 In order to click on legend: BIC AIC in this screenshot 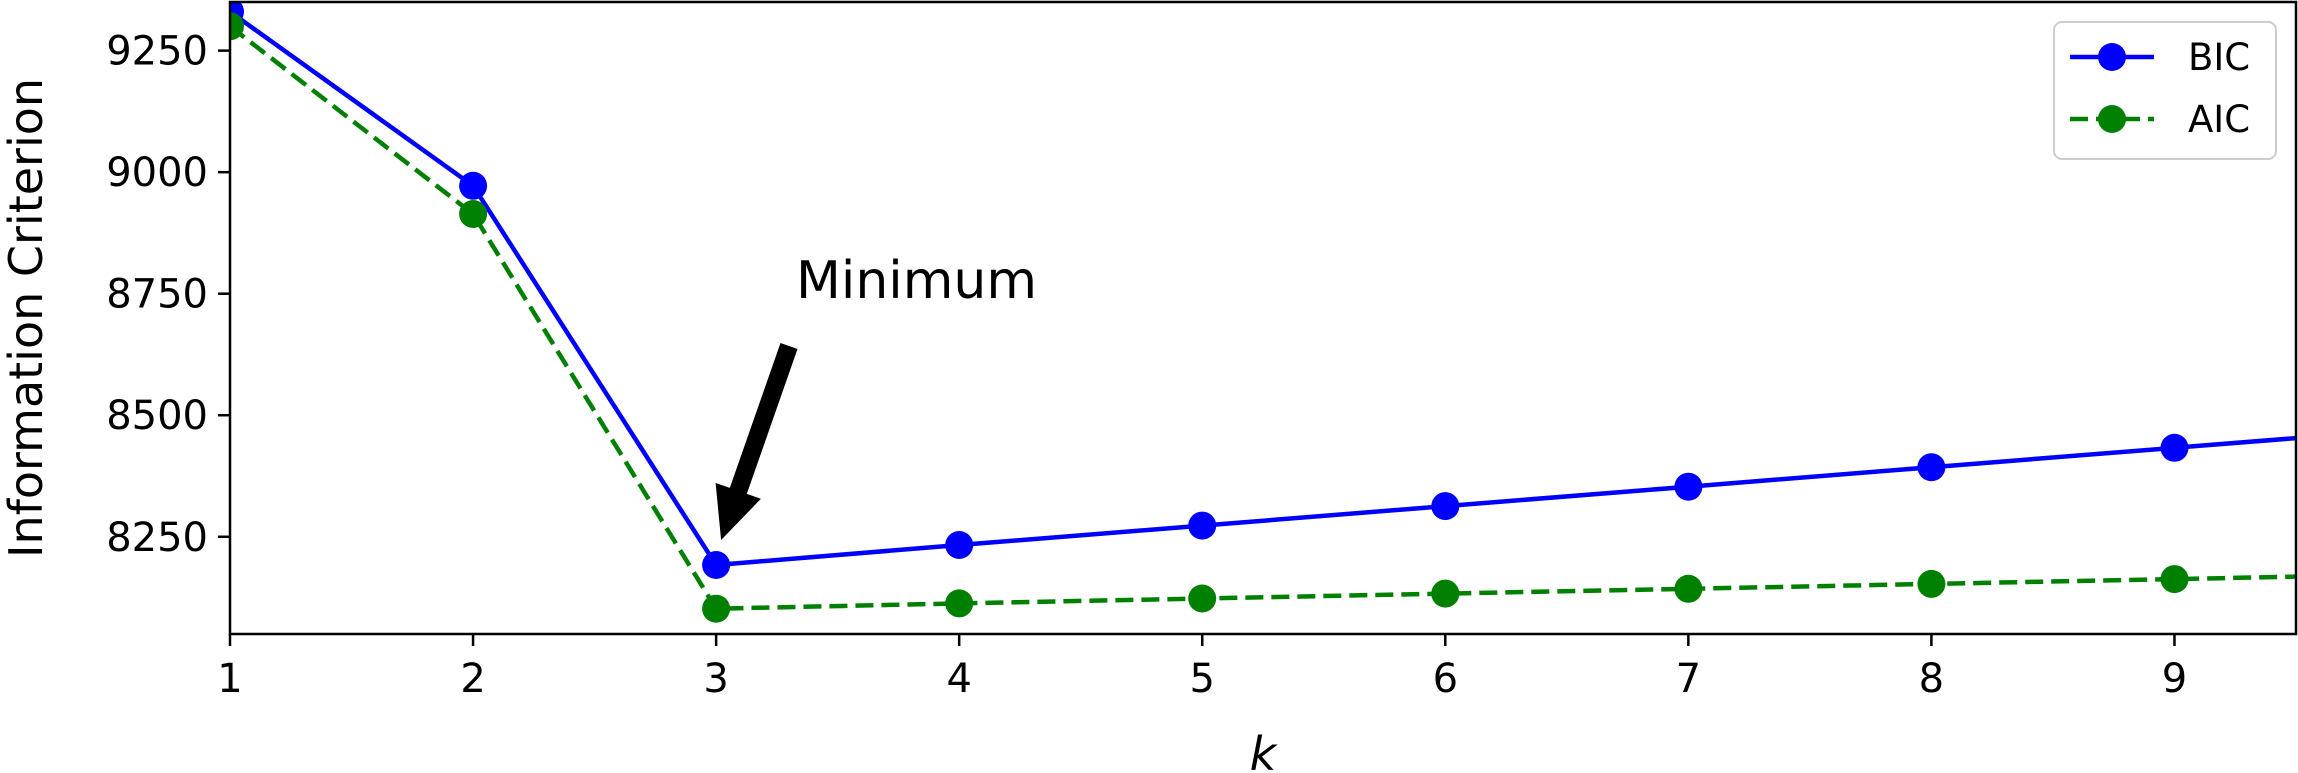, I will do `click(2165, 90)`.